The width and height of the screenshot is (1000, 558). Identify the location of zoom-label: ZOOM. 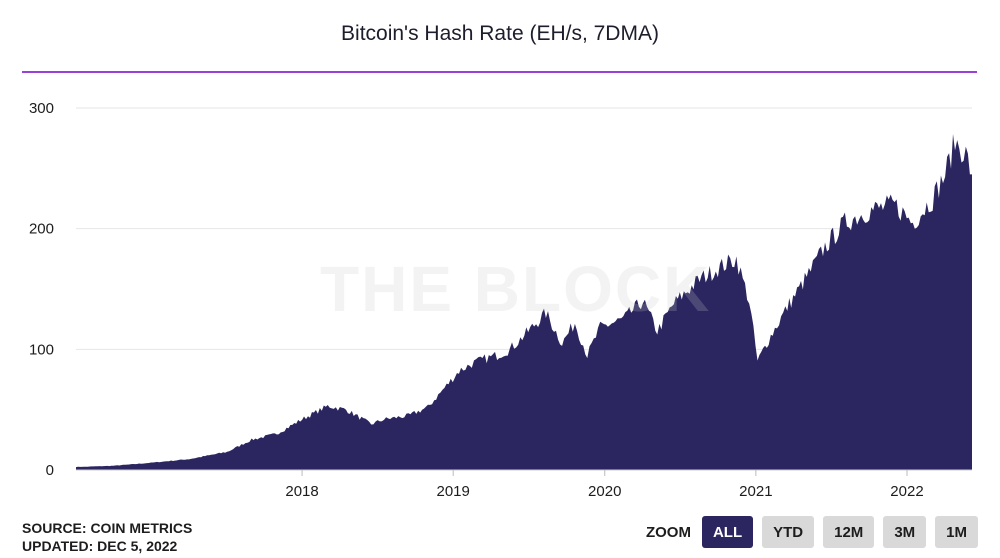
(668, 532).